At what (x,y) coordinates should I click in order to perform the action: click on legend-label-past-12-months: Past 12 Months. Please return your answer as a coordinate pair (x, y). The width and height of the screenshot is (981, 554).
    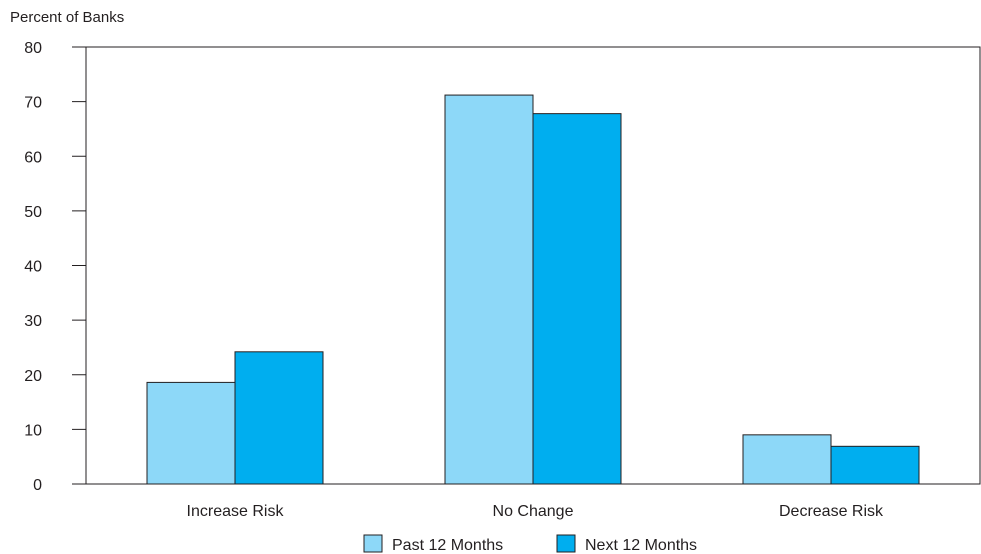
    Looking at the image, I should click on (447, 545).